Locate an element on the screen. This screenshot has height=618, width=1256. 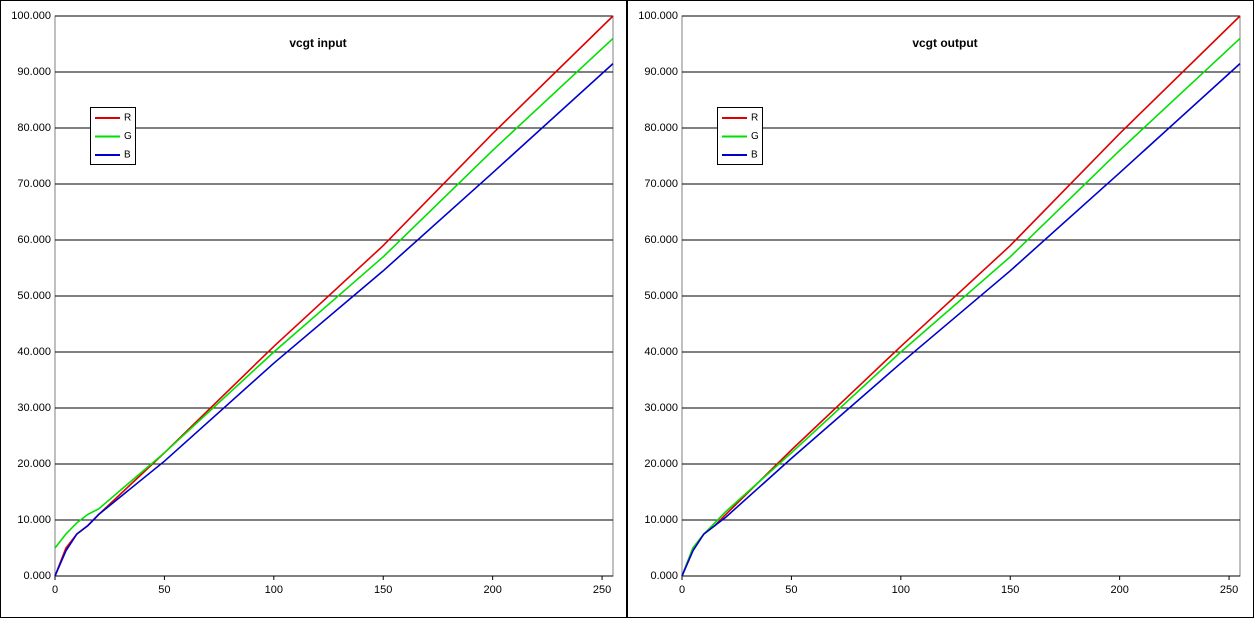
chart-title: vcgt output is located at coordinates (944, 43).